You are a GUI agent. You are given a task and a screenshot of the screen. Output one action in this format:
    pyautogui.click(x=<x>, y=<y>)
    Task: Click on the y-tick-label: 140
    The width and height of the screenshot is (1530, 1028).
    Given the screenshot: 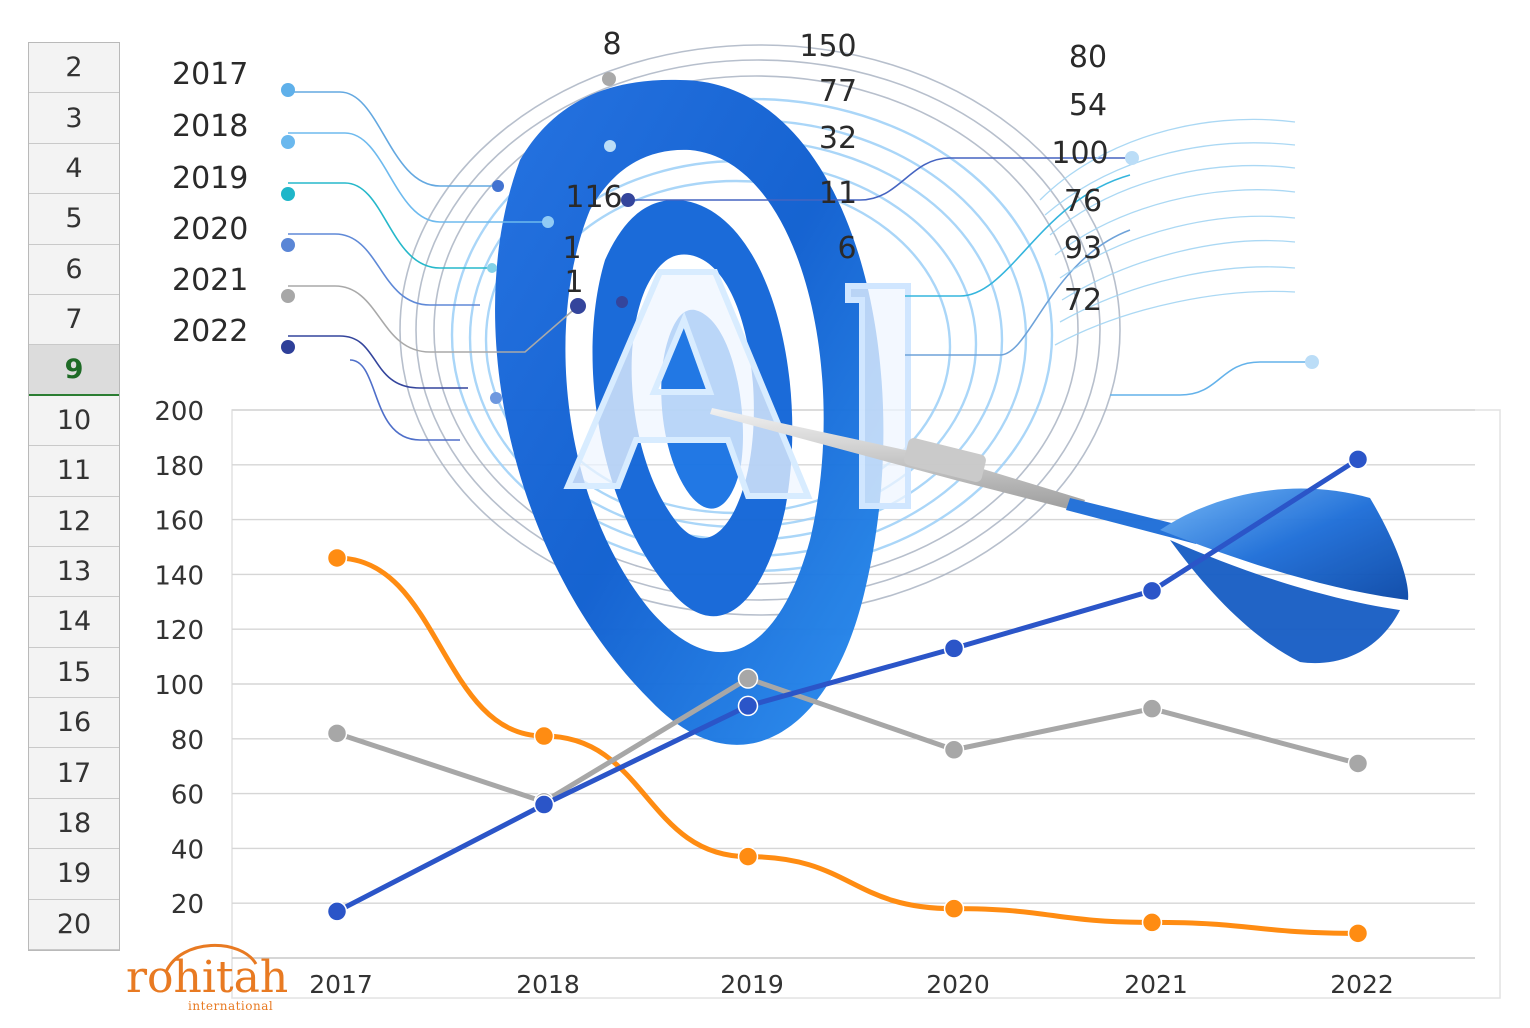 What is the action you would take?
    pyautogui.click(x=179, y=576)
    